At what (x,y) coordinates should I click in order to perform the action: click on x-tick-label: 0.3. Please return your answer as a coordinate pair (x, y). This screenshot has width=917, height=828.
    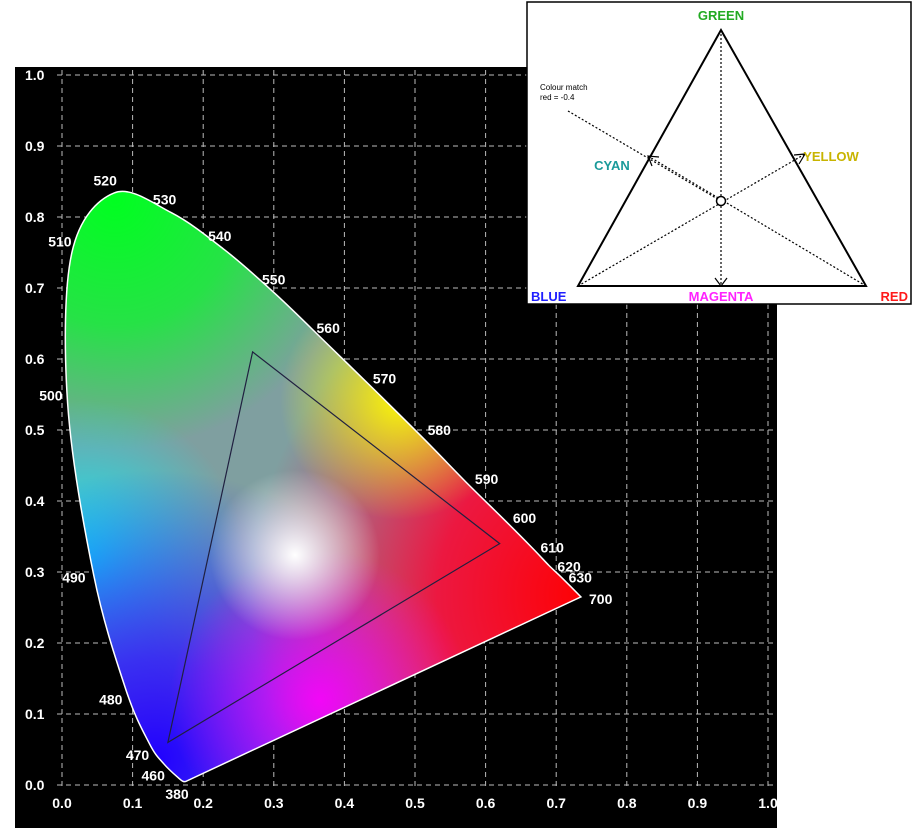
    Looking at the image, I should click on (274, 803).